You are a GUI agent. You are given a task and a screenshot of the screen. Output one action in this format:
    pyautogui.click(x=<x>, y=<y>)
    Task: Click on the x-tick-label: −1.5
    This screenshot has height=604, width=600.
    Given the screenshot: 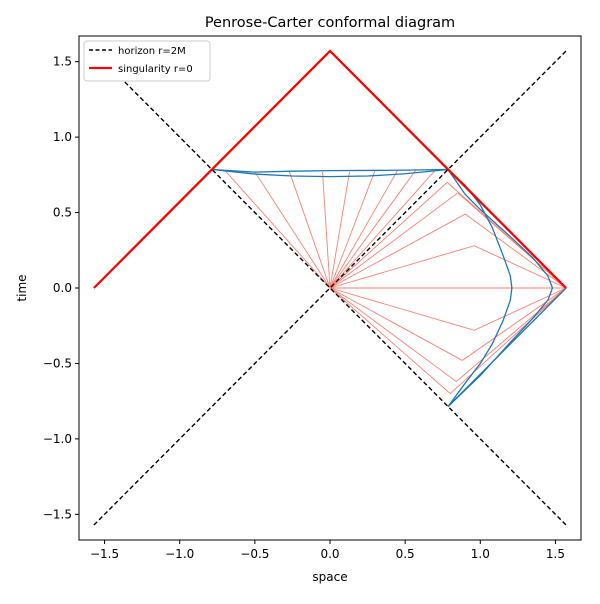 What is the action you would take?
    pyautogui.click(x=104, y=554)
    